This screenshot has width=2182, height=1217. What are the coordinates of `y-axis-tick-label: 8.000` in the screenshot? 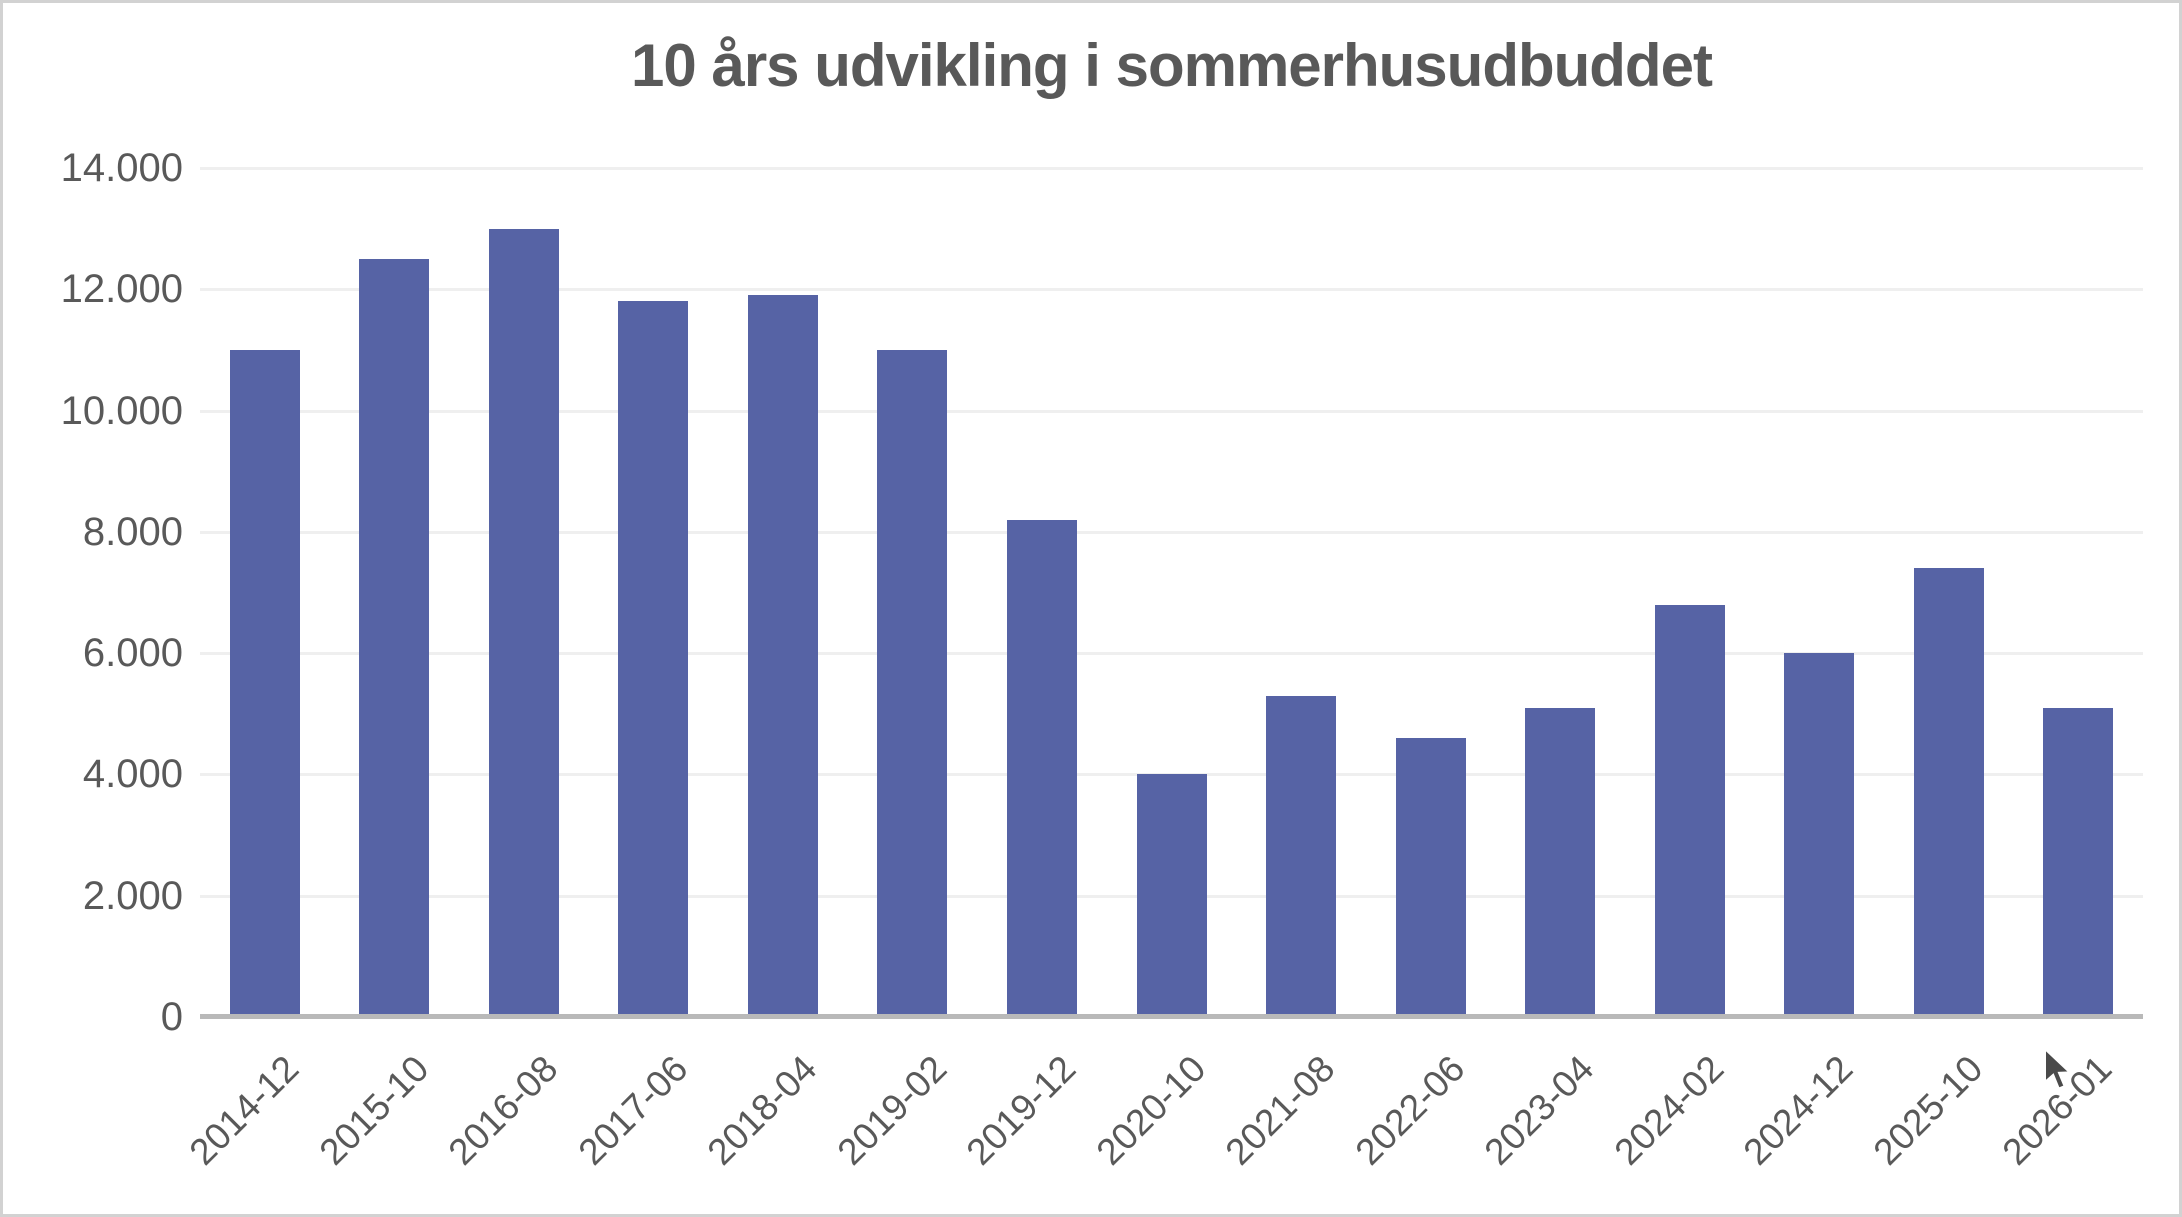 It's located at (132, 531).